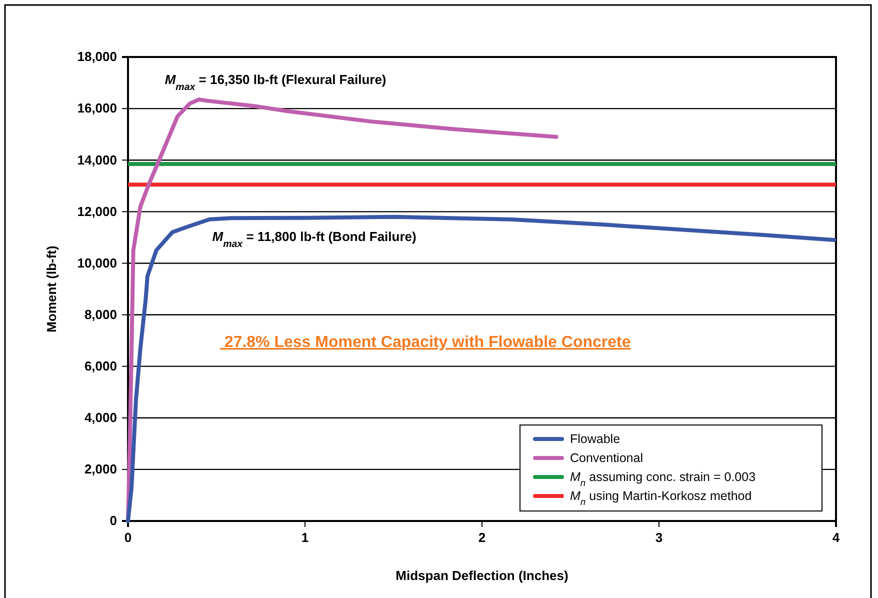  Describe the element at coordinates (314, 239) in the screenshot. I see `annotation: M$_{max}$ = 11,800 lb-ft (Bond Failure)` at that location.